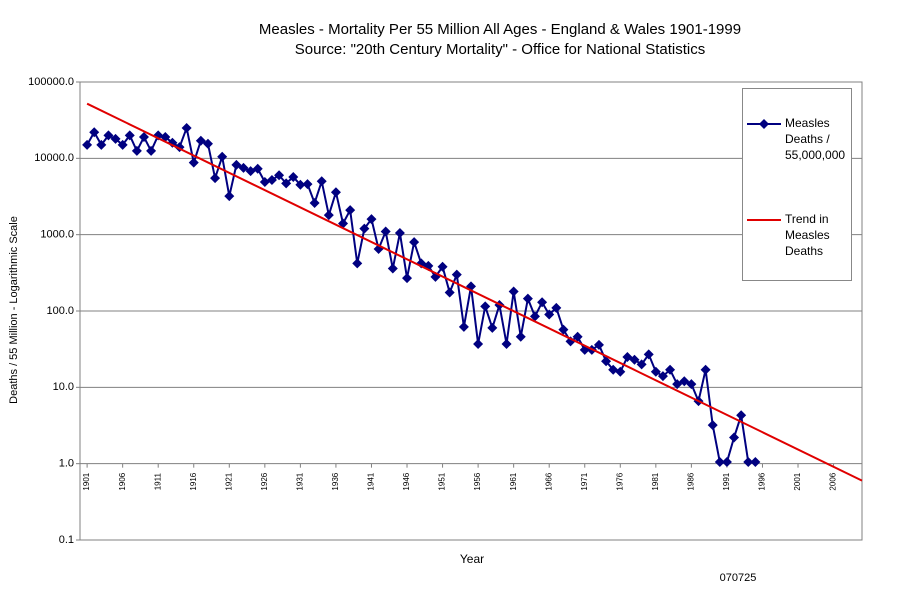 The height and width of the screenshot is (600, 906). Describe the element at coordinates (406, 481) in the screenshot. I see `x-tick-label: 1946` at that location.